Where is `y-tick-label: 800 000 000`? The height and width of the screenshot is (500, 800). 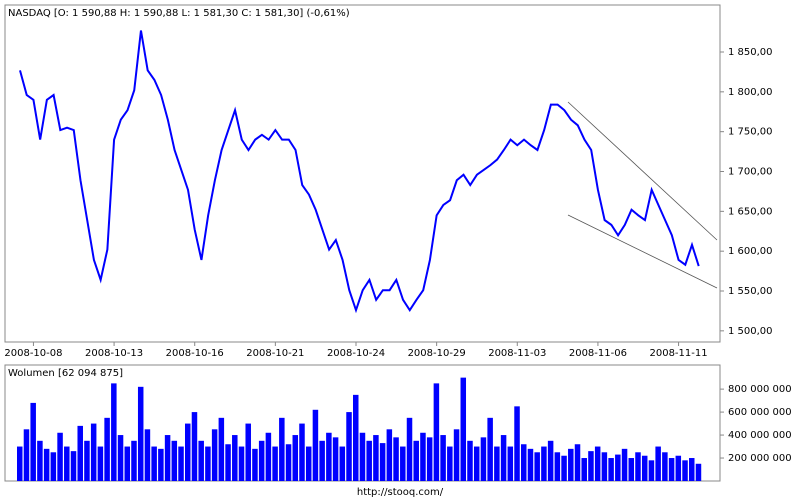 y-tick-label: 800 000 000 is located at coordinates (760, 389).